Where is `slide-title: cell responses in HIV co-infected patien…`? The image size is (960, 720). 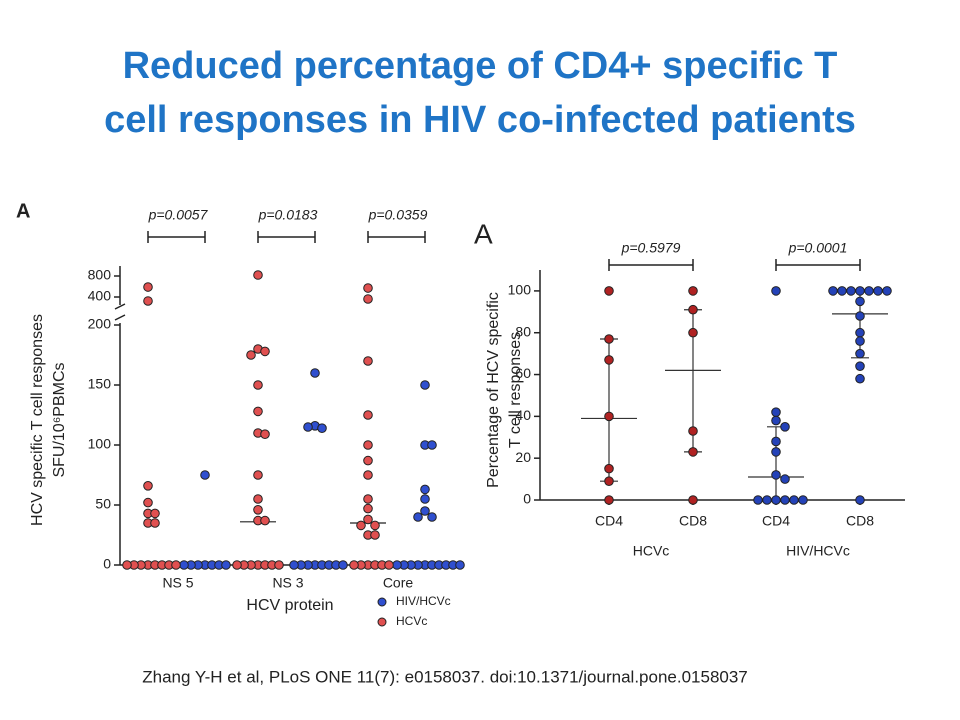
slide-title: cell responses in HIV co-infected patien… is located at coordinates (480, 120).